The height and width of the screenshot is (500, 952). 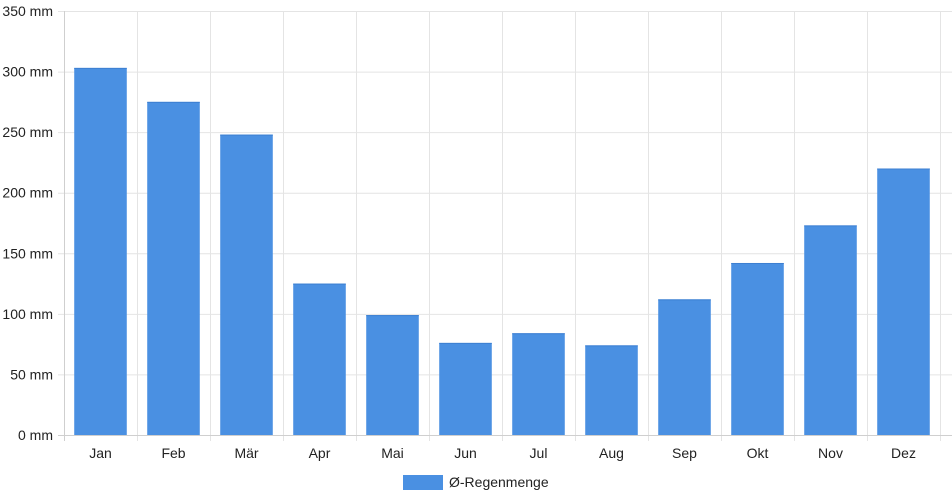 What do you see at coordinates (830, 330) in the screenshot?
I see `bar-nov` at bounding box center [830, 330].